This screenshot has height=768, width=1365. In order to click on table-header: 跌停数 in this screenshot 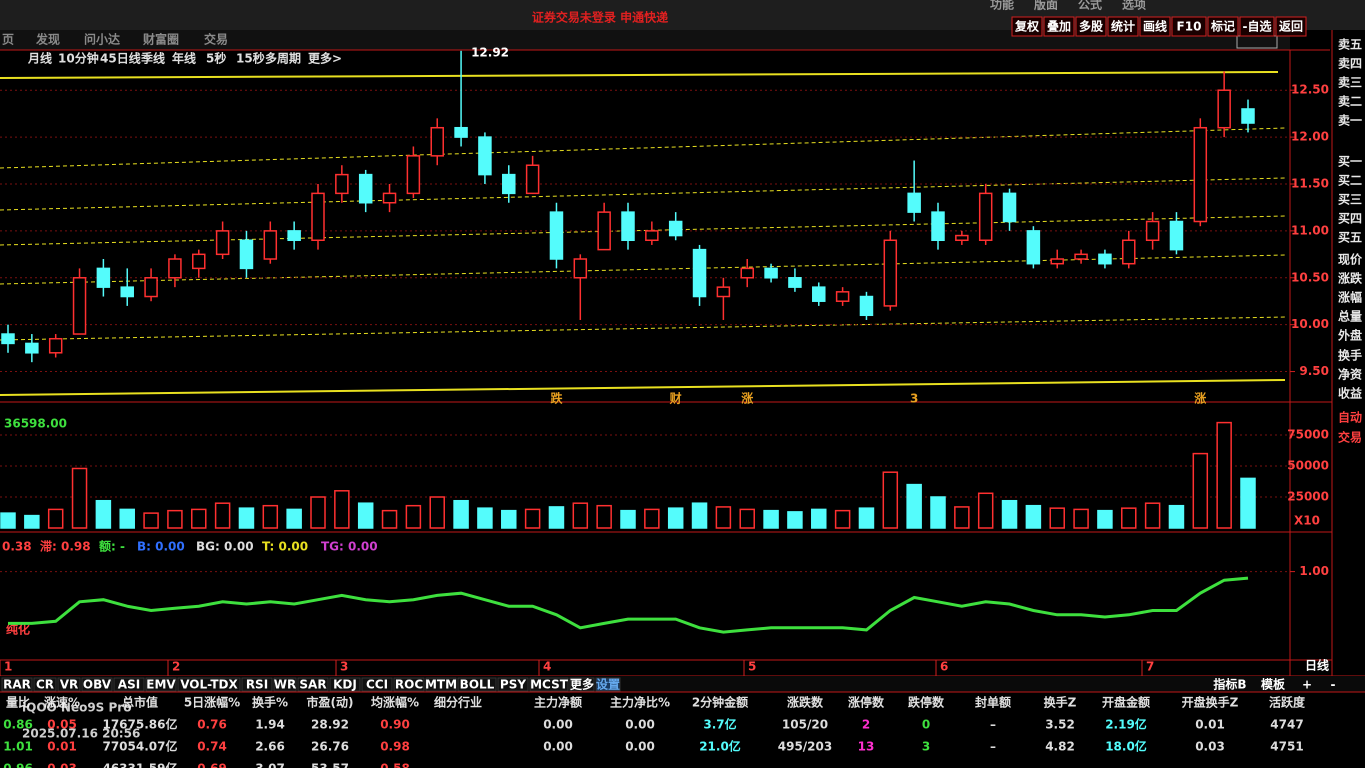, I will do `click(926, 702)`.